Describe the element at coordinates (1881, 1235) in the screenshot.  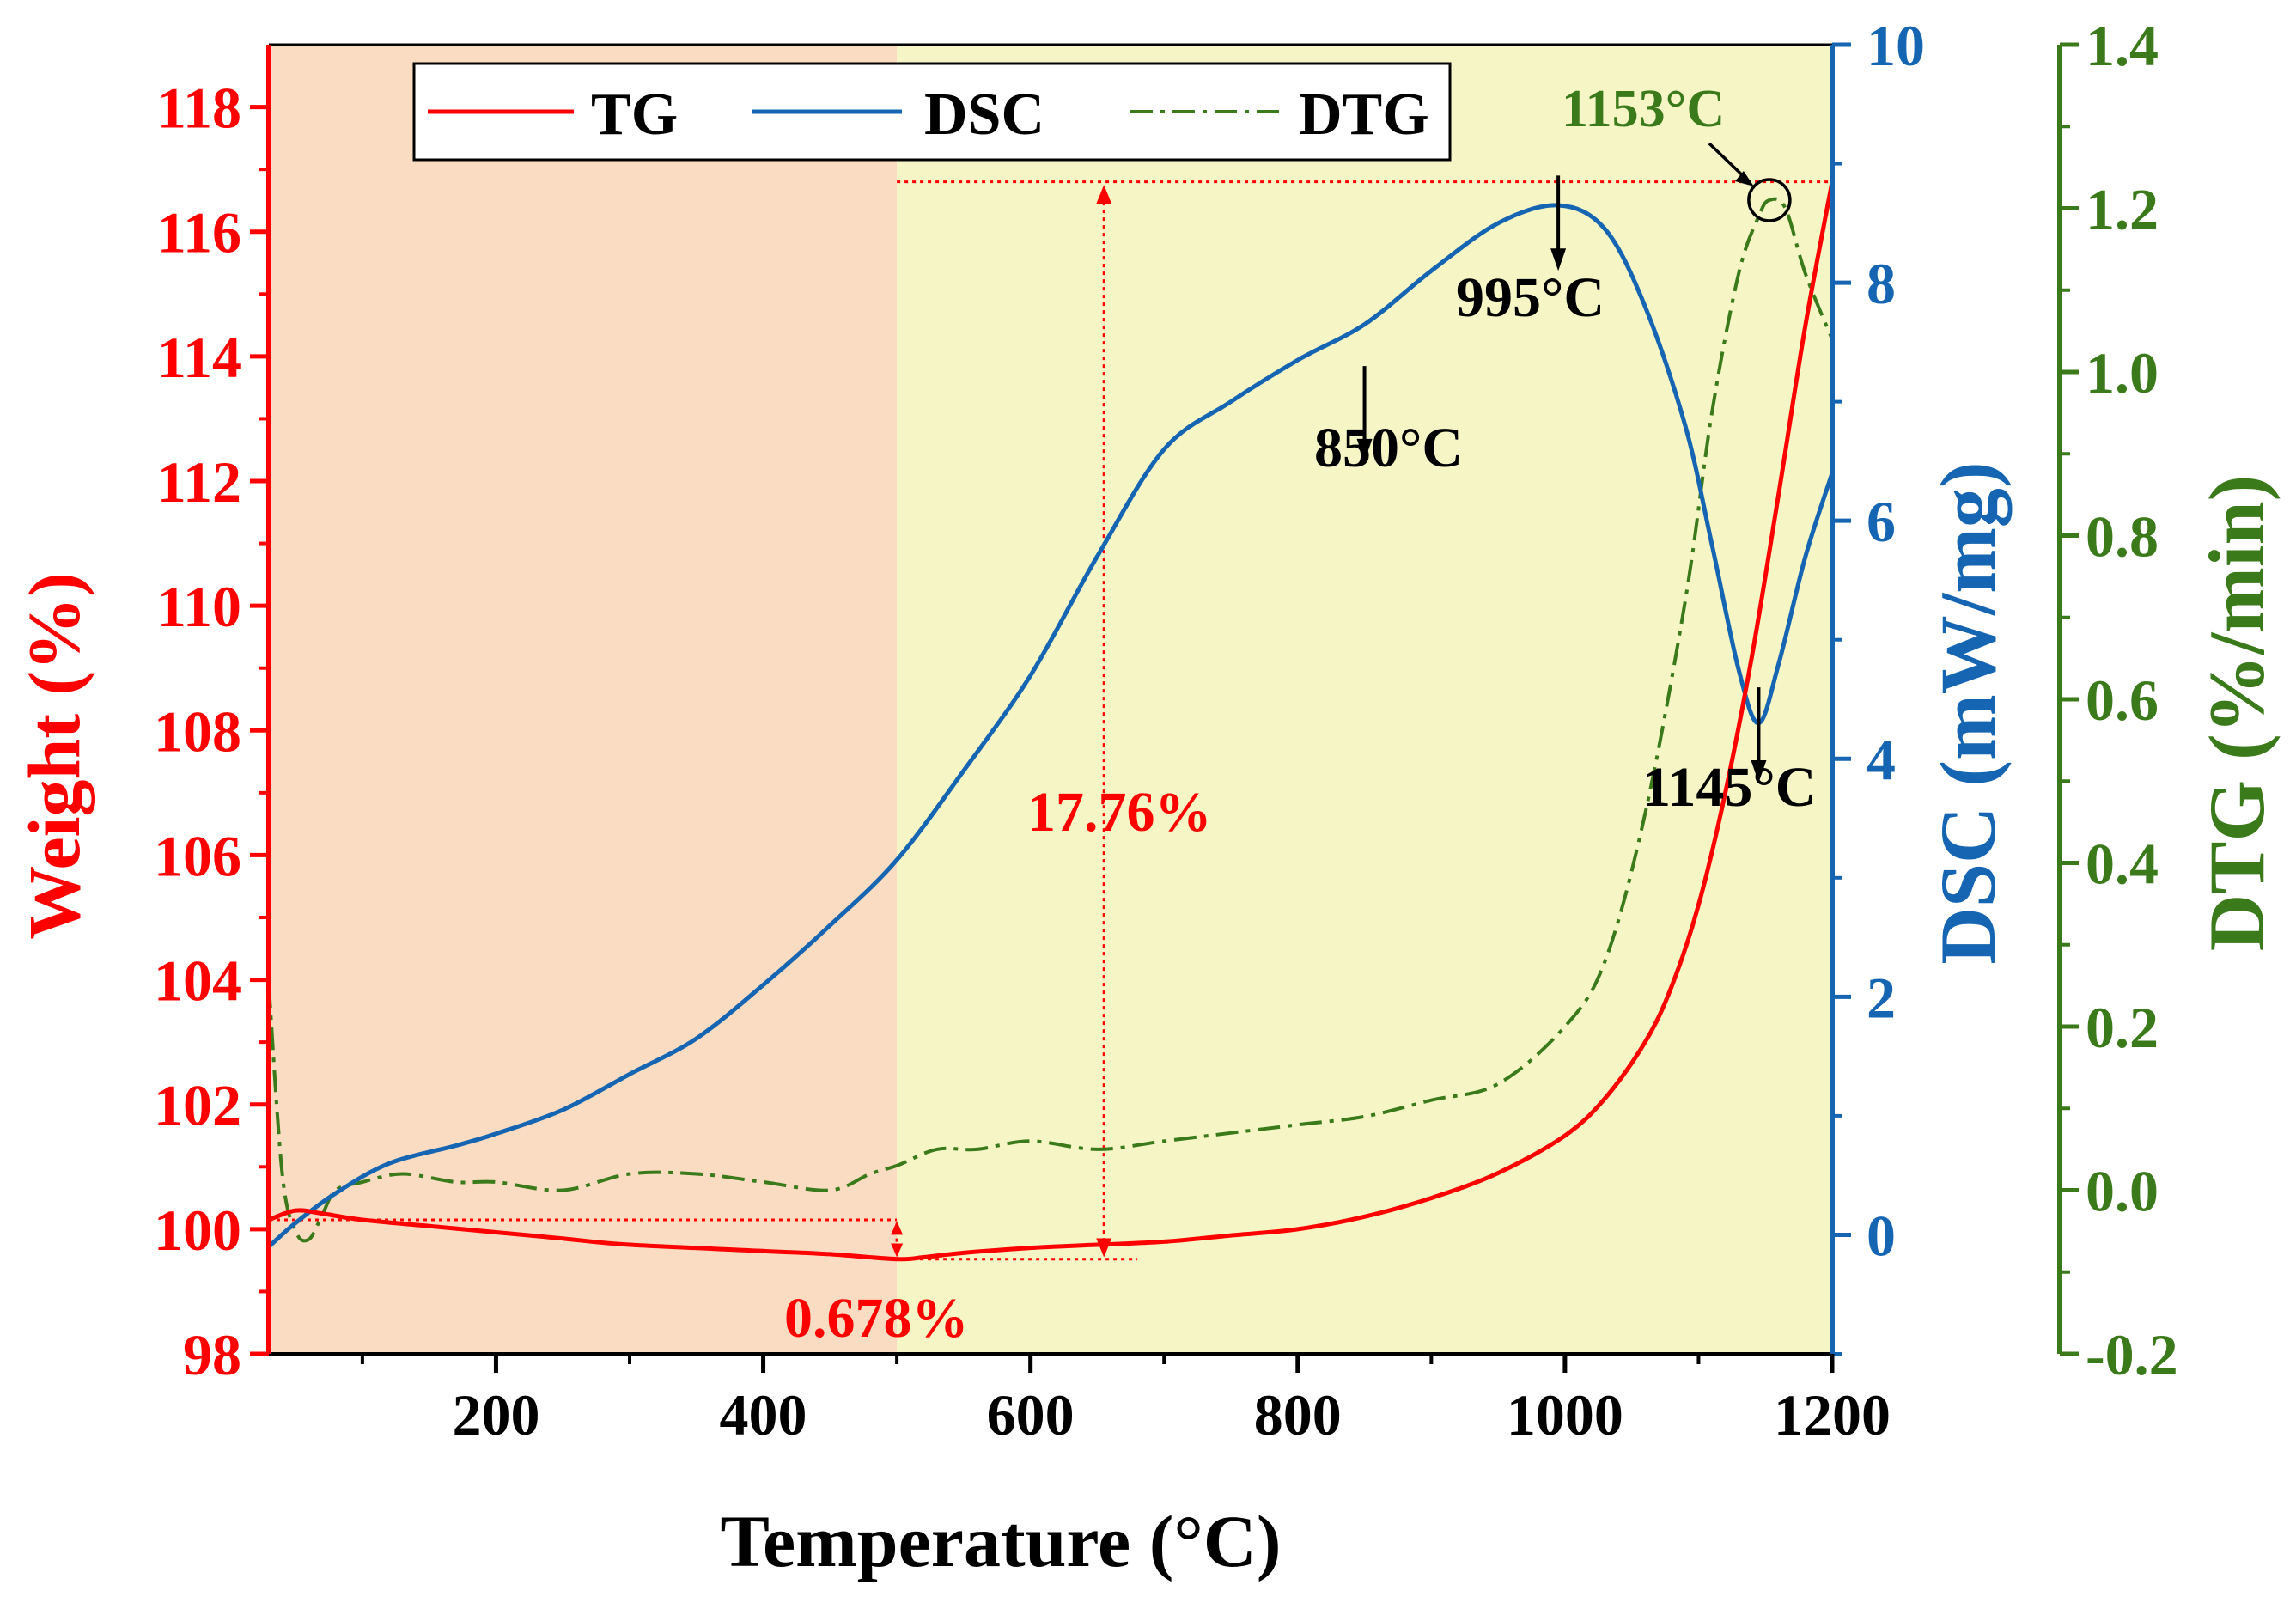
I see `dsc-tick-label: 0` at that location.